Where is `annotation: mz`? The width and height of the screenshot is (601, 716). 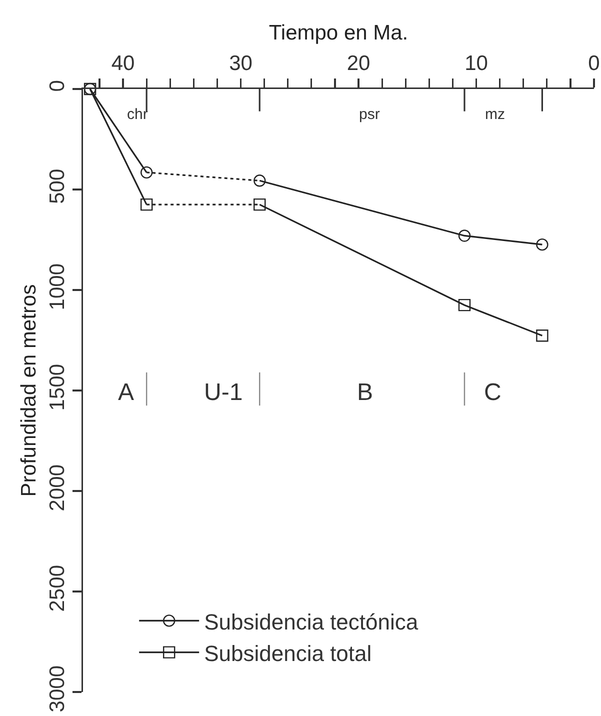 annotation: mz is located at coordinates (495, 114).